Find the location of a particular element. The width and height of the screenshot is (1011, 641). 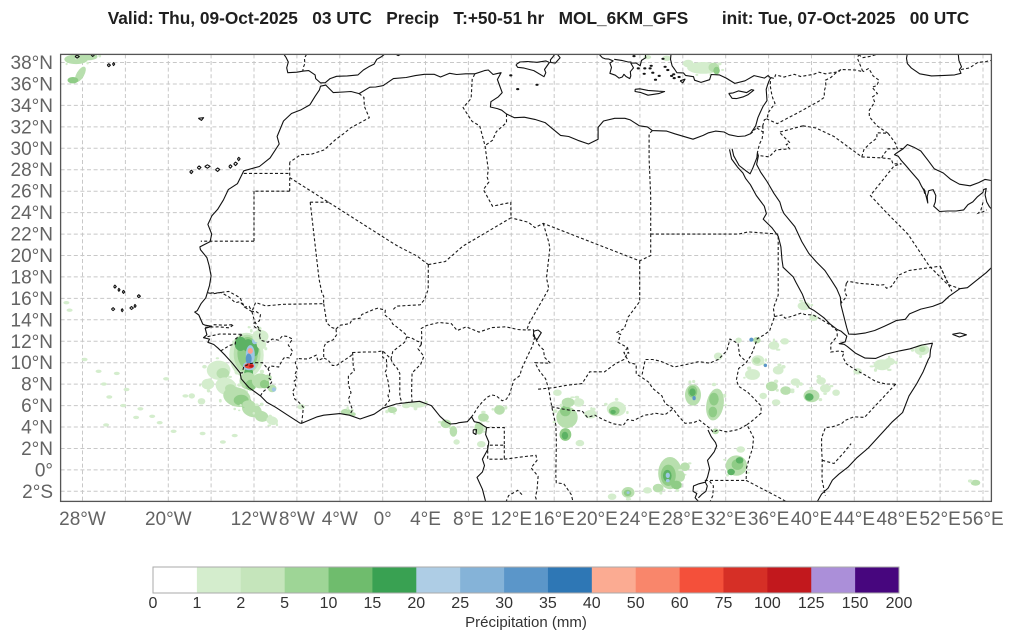

svg-text: 10°N is located at coordinates (32, 363).